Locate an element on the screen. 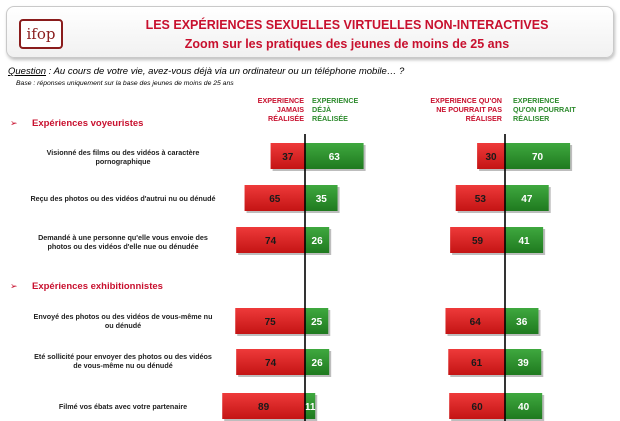  data-label-right-negative-2: 59 is located at coordinates (478, 241).